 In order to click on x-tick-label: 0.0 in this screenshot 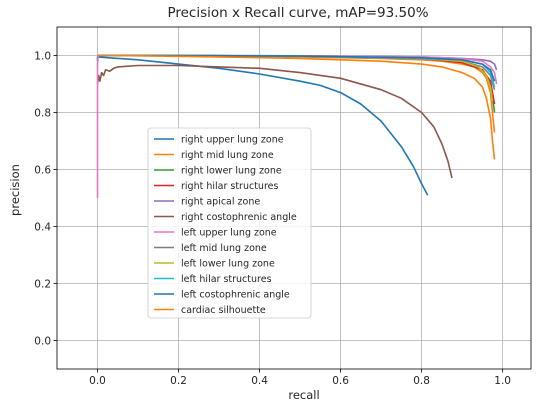, I will do `click(97, 381)`.